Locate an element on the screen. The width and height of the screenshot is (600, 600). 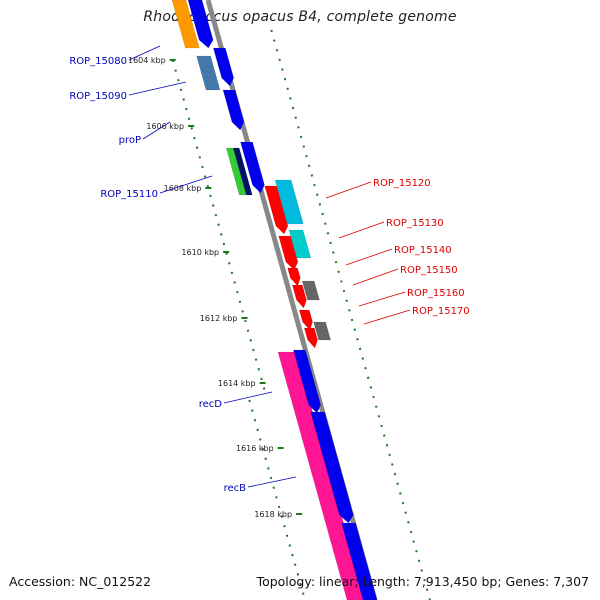
gene-rop15090 is located at coordinates (208, 73).